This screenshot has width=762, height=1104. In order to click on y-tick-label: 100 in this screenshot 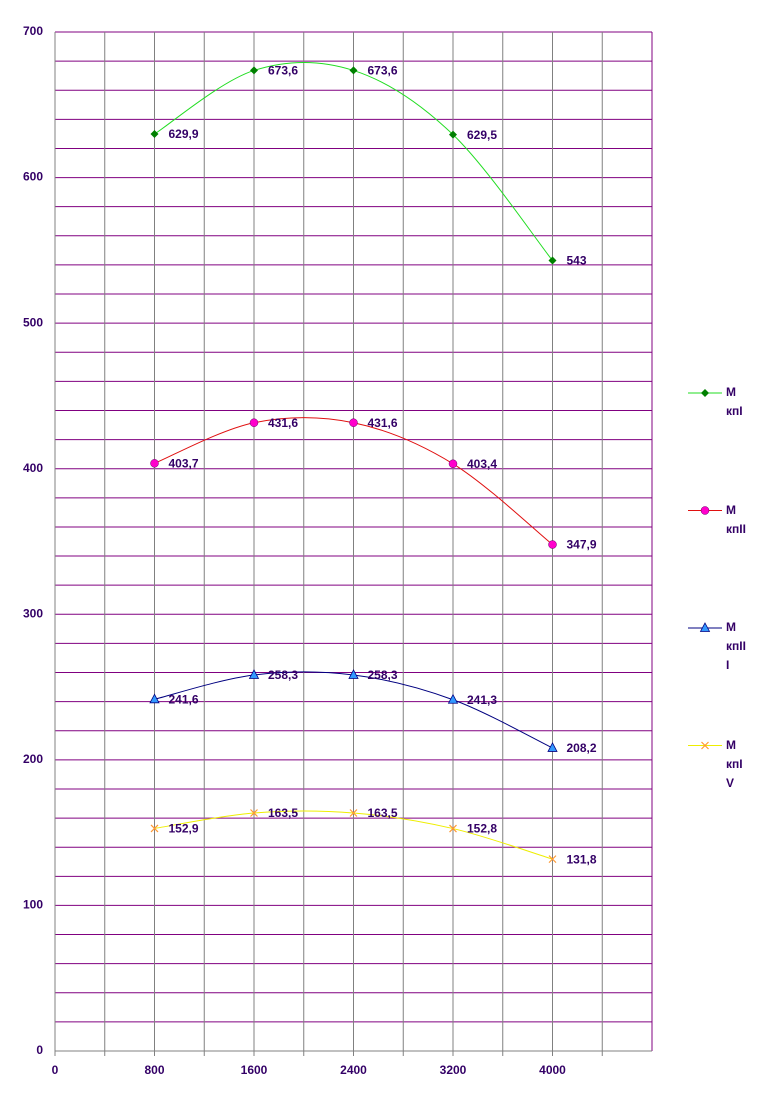, I will do `click(33, 905)`.